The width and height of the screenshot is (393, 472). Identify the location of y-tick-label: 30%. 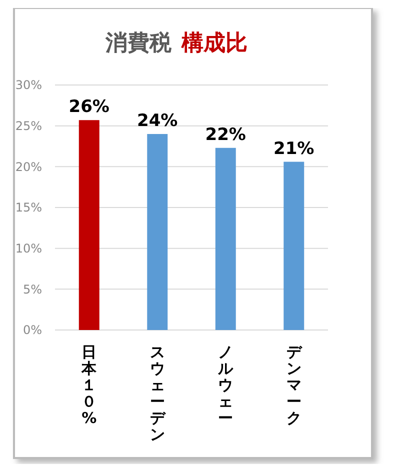
(28, 85).